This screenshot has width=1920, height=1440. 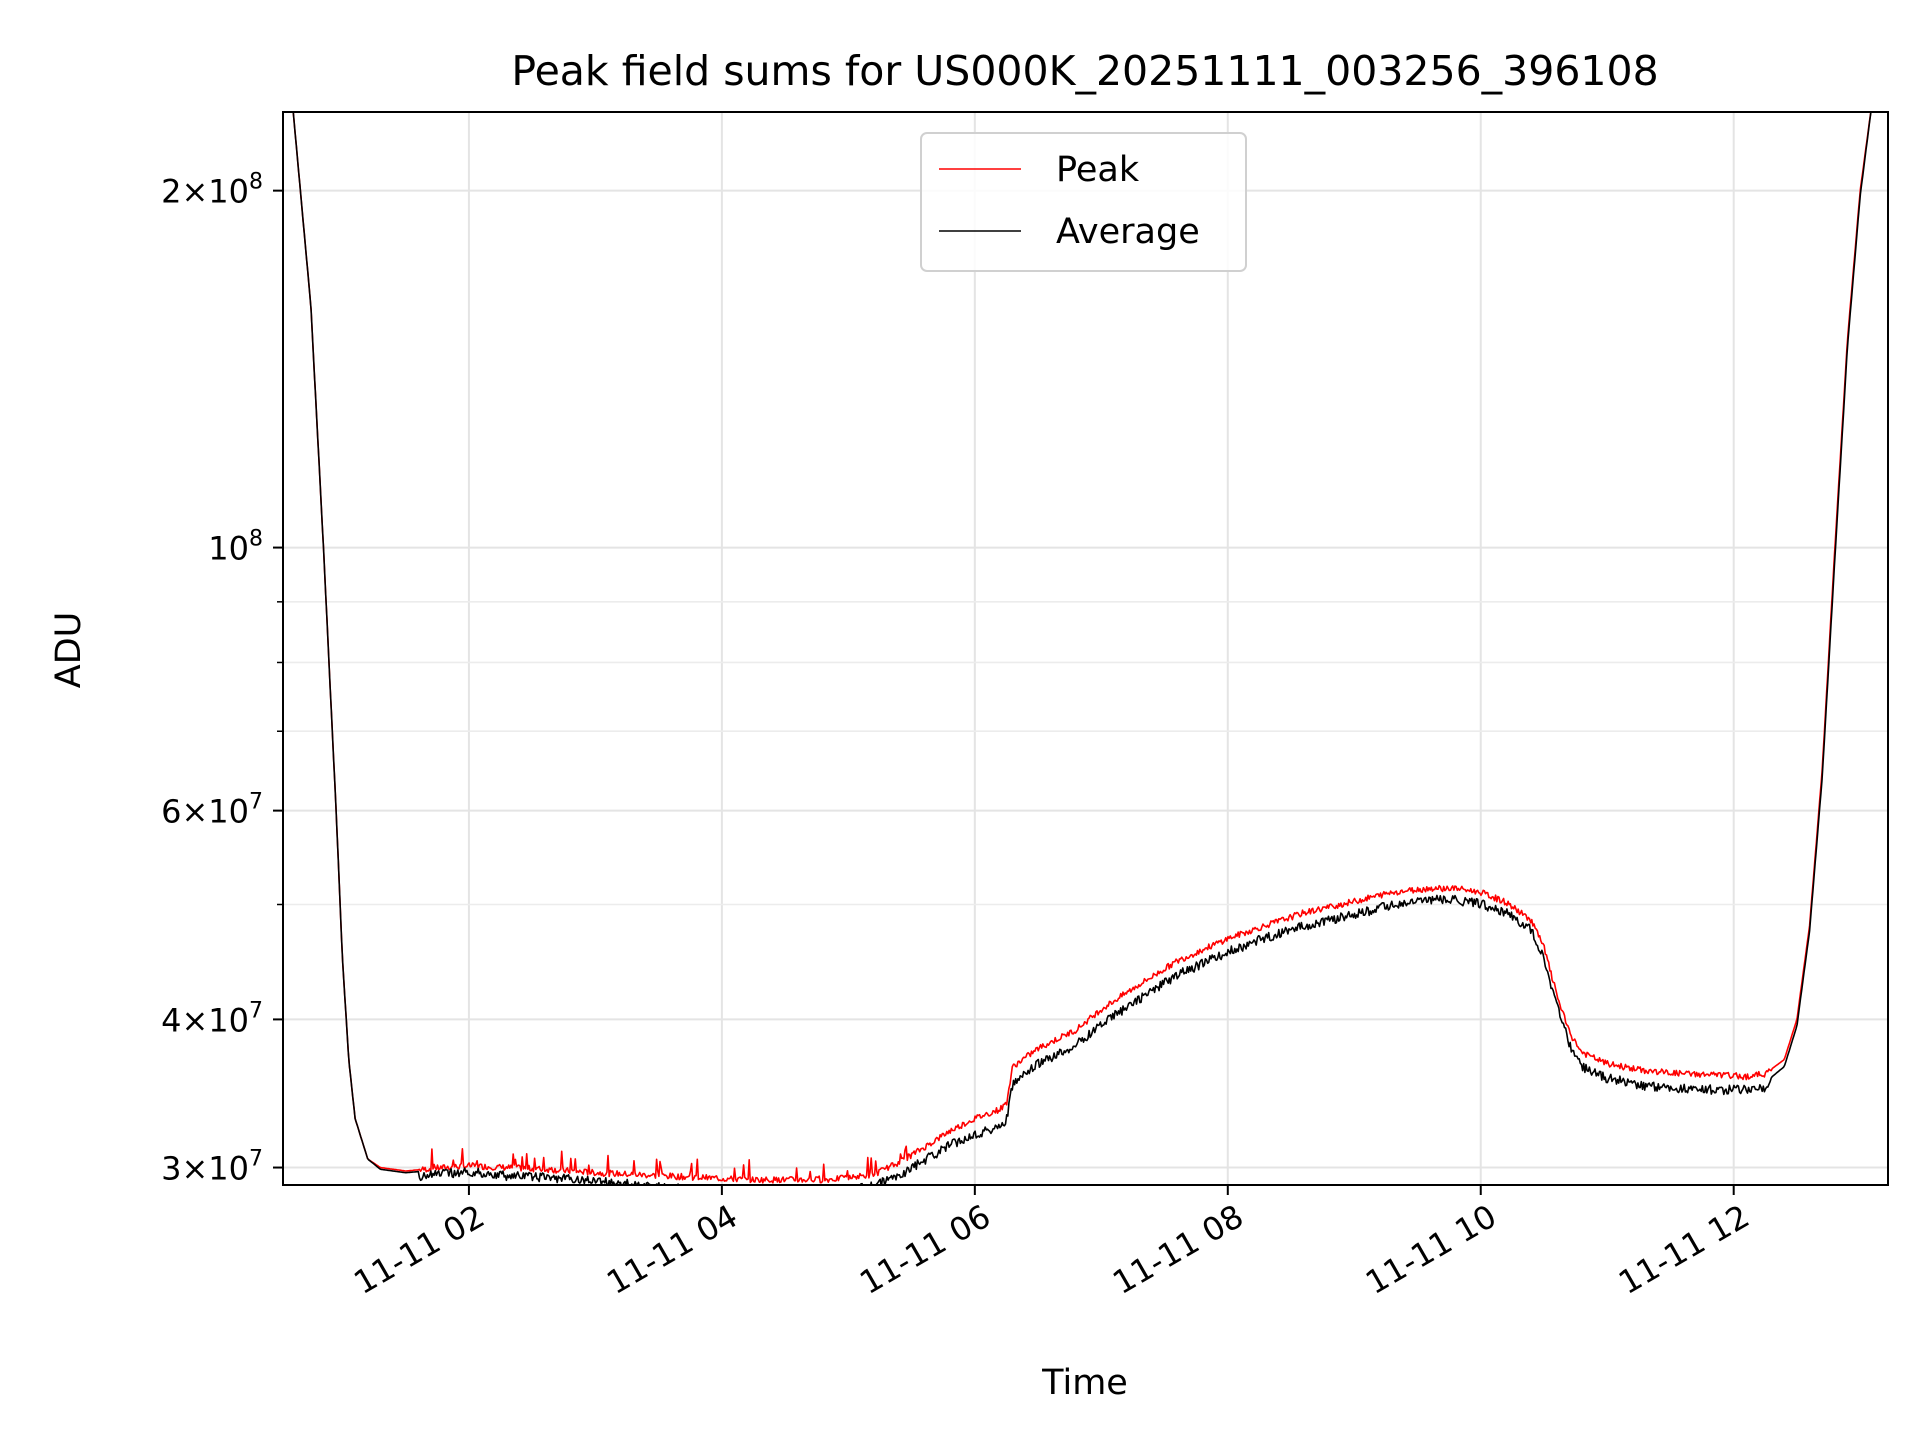 I want to click on legend-box, so click(x=1083, y=202).